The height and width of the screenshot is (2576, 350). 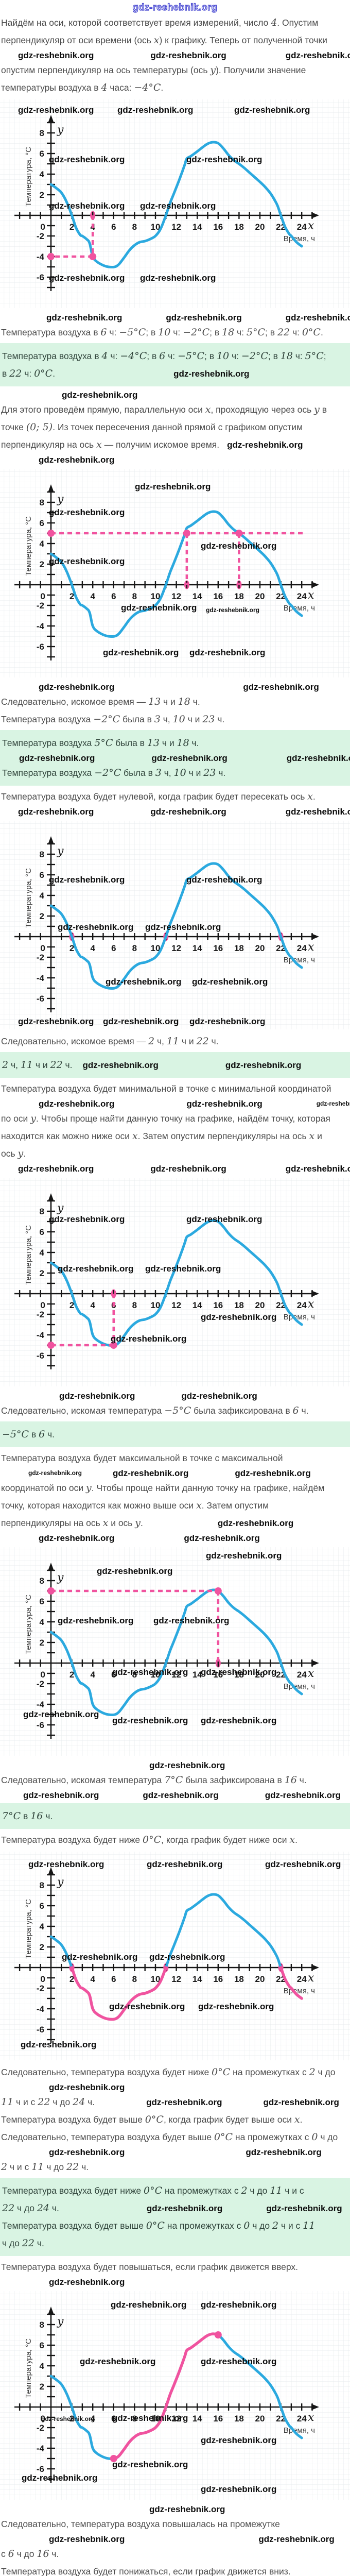 I want to click on text-segment: 2 ч, 11 ч и 22 ч., so click(x=37, y=1065).